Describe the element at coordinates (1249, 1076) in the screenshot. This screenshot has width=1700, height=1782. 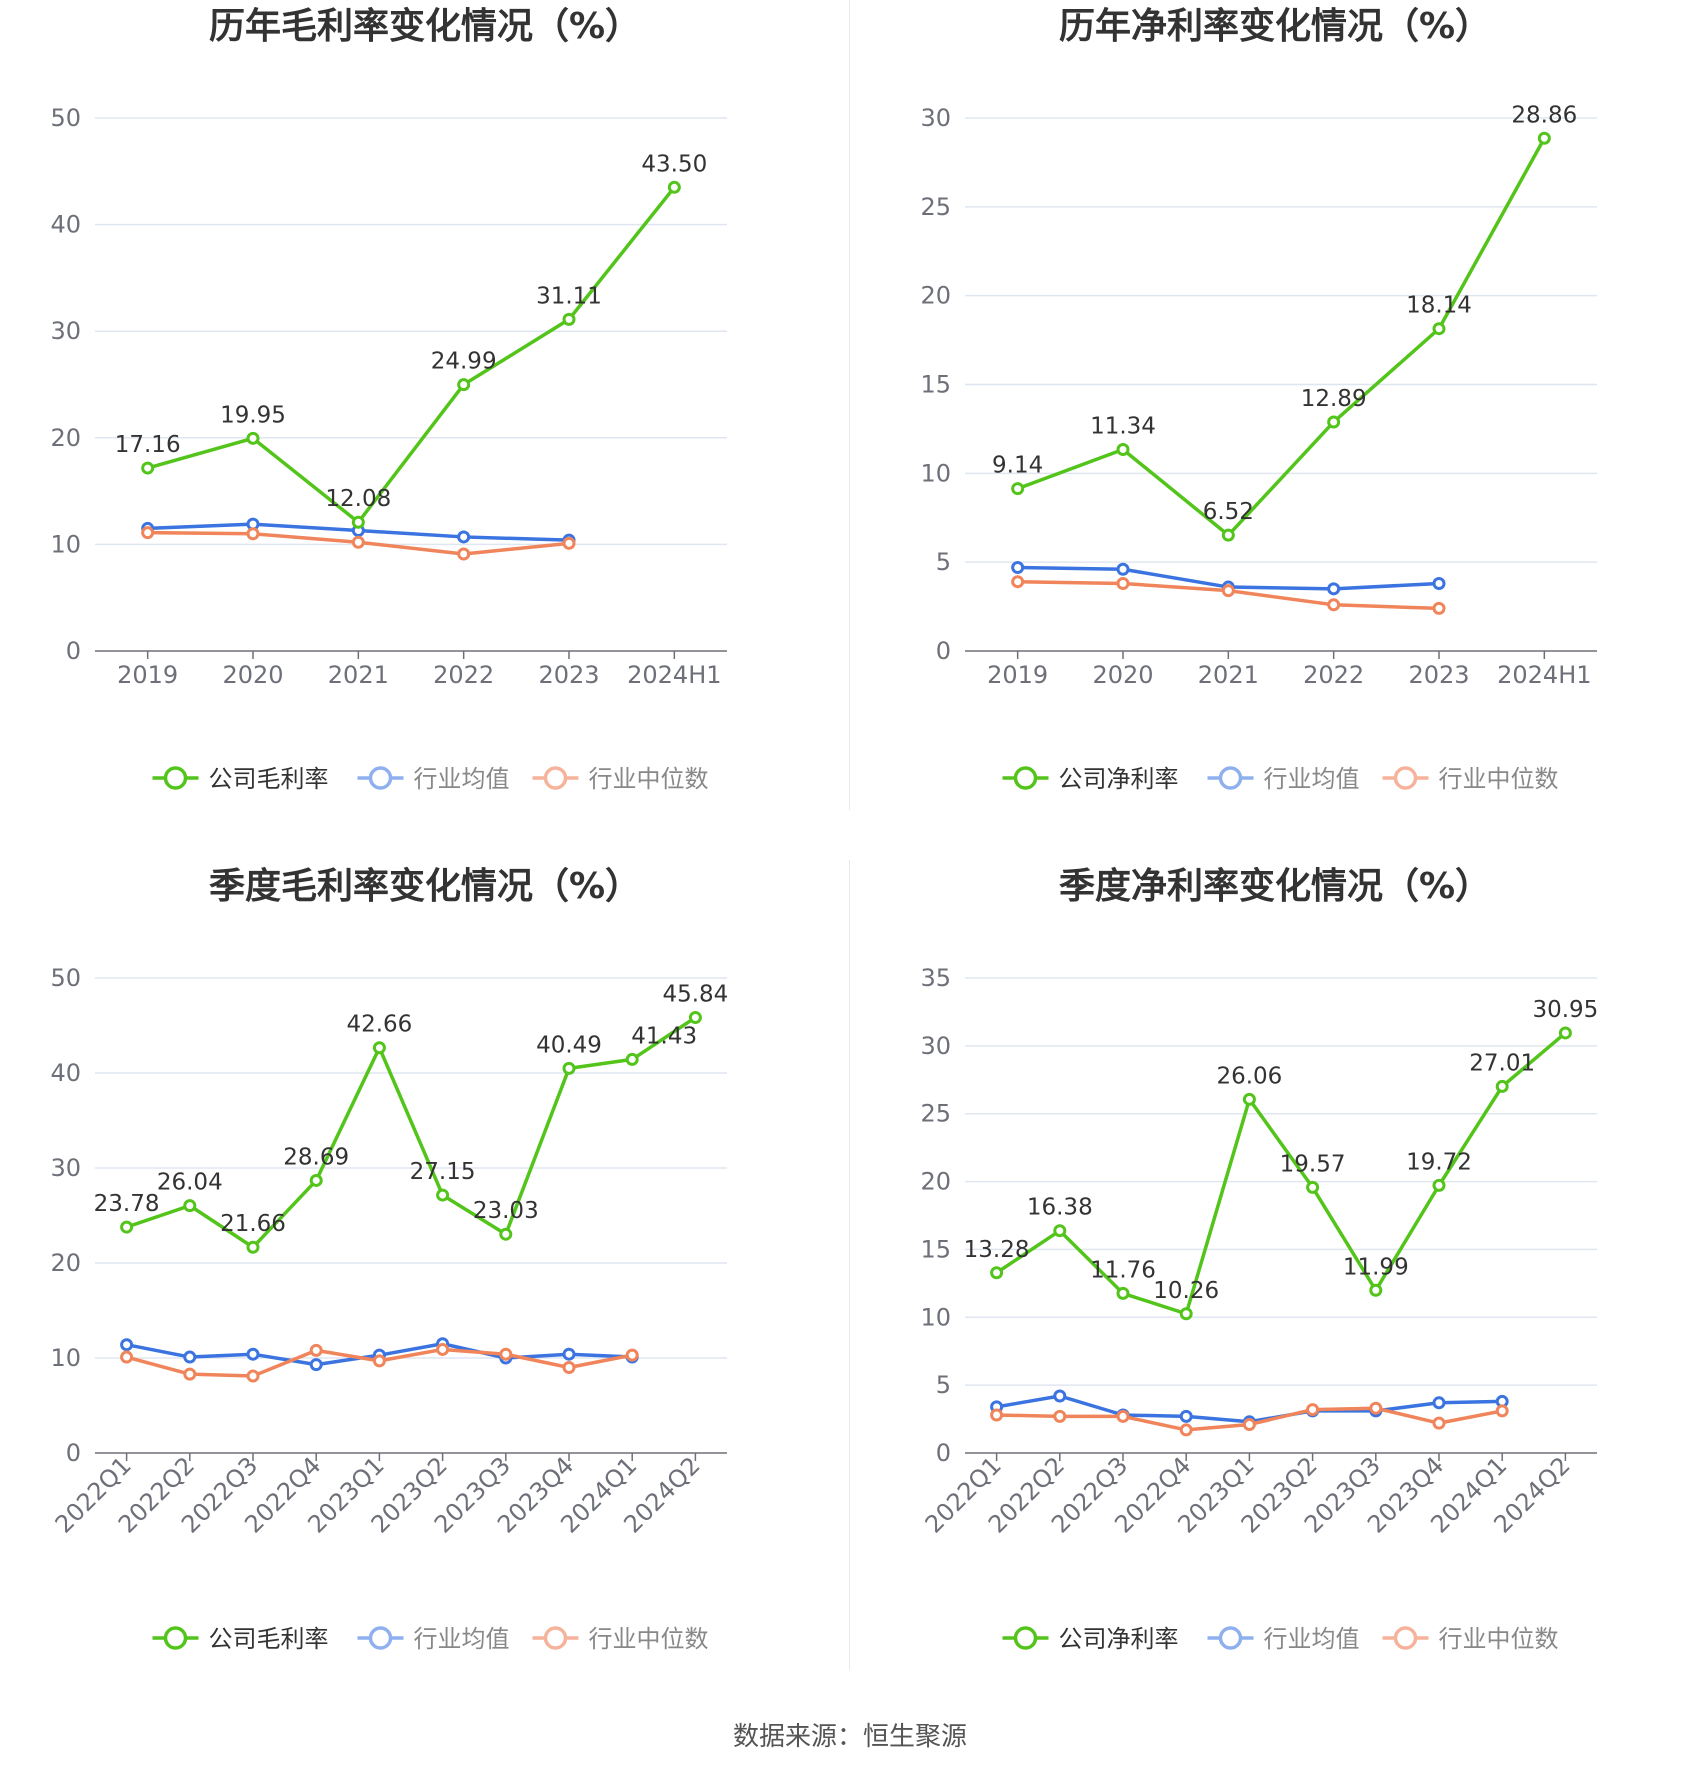
I see `data-label: 26.06` at that location.